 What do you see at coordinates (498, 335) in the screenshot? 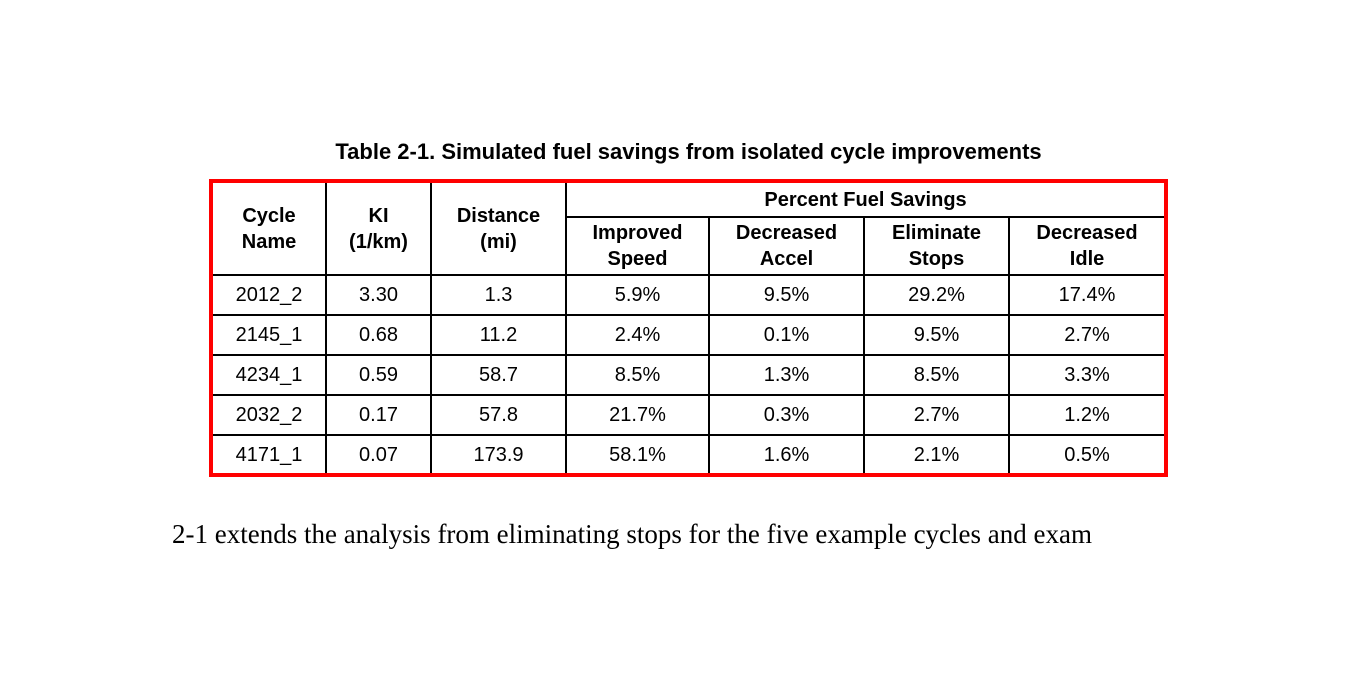
I see `cell-distance: 11.2` at bounding box center [498, 335].